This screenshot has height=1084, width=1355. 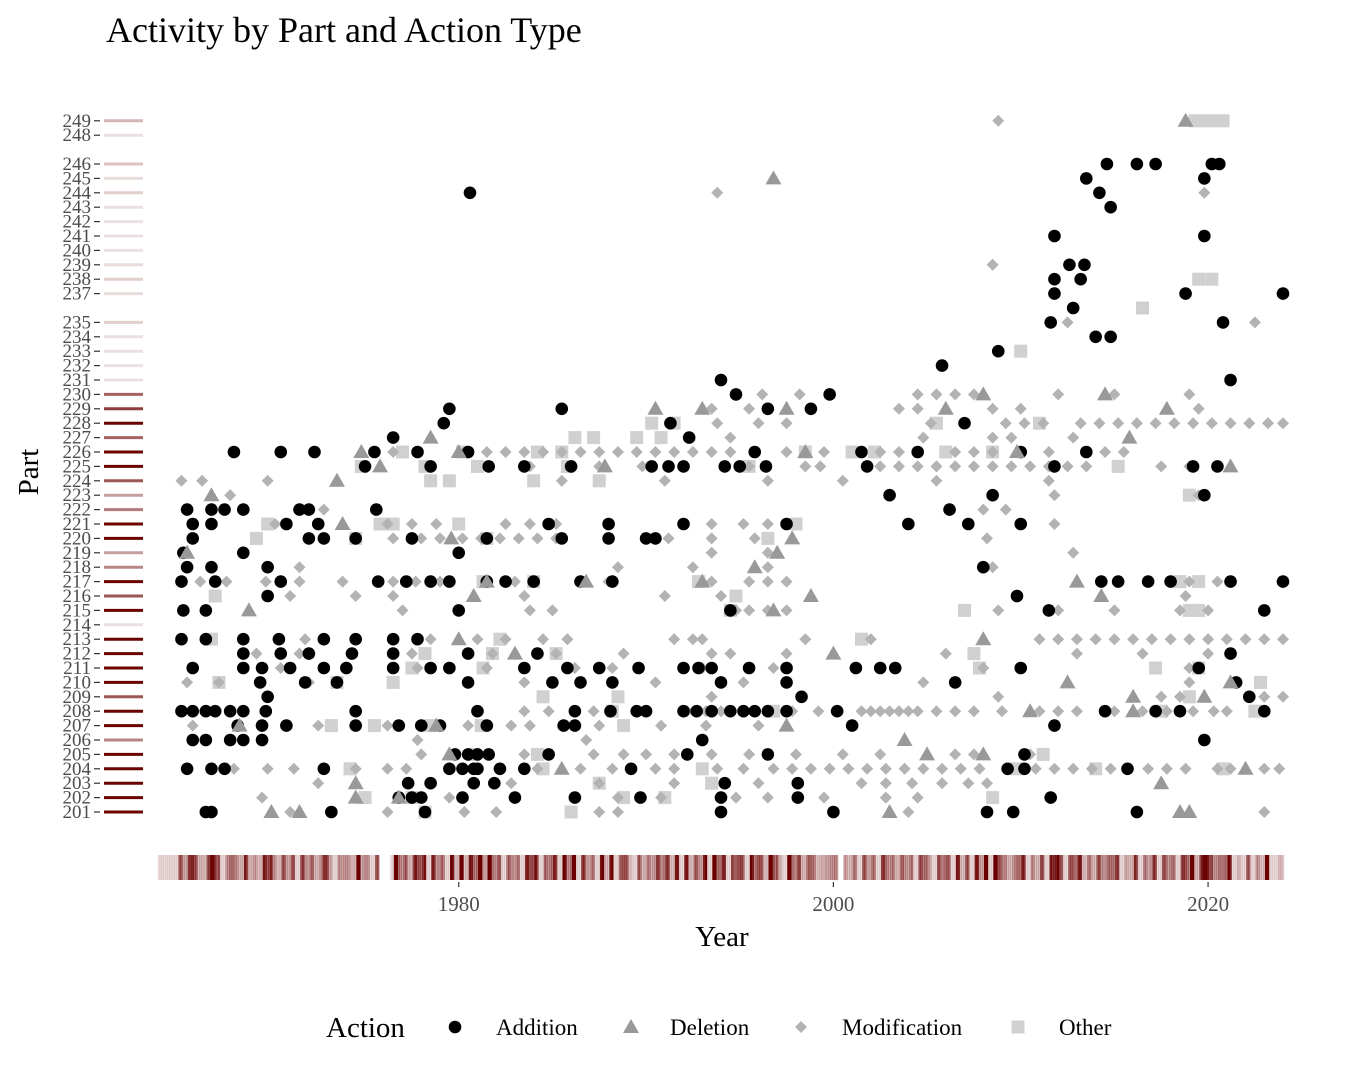 I want to click on y-tick-label: 210, so click(x=77, y=682).